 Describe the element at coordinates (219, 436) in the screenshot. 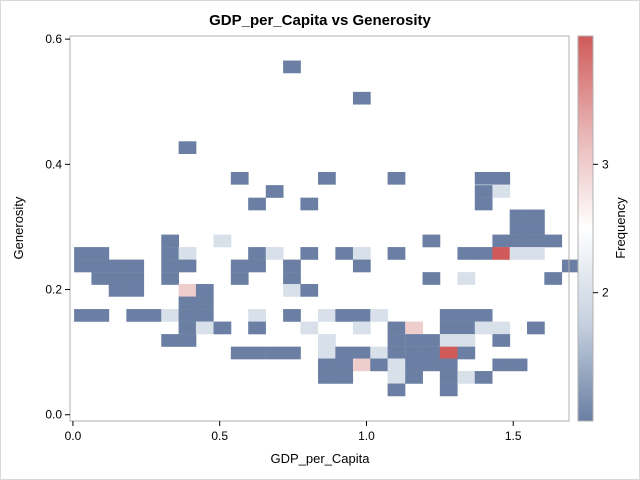

I see `x-tick-label: 0.5` at that location.